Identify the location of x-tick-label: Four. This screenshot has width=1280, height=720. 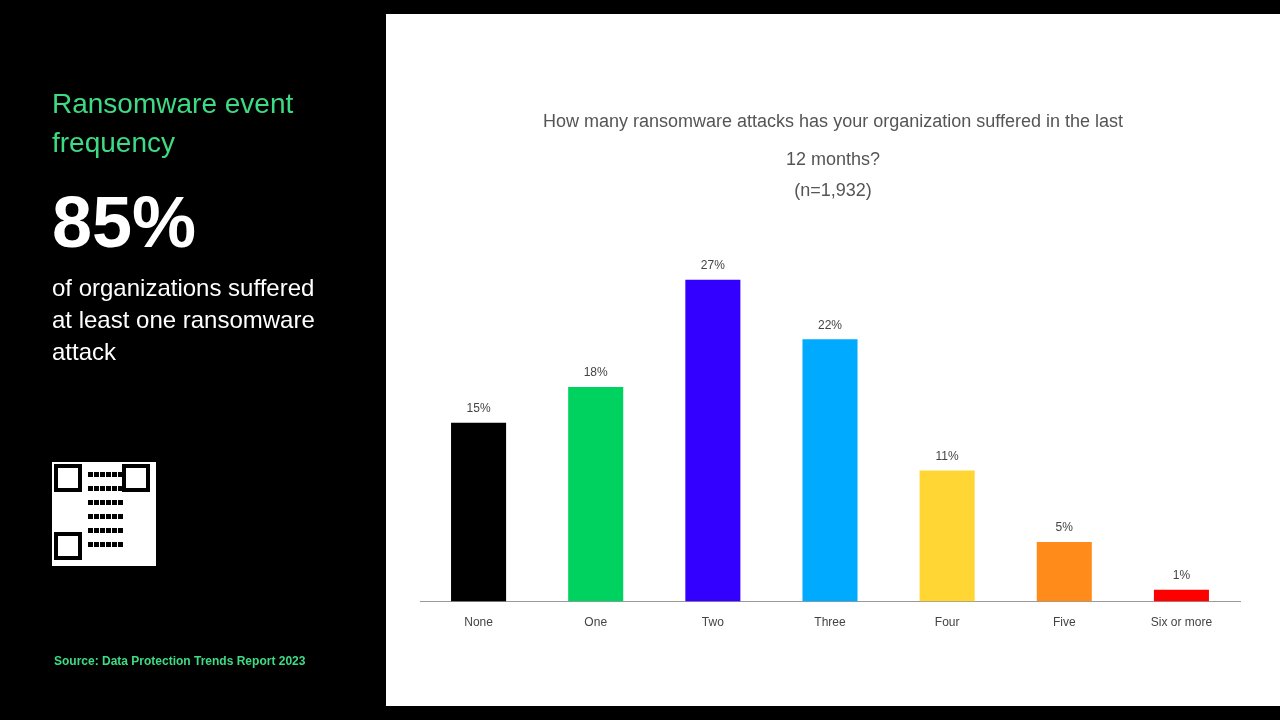
(947, 622).